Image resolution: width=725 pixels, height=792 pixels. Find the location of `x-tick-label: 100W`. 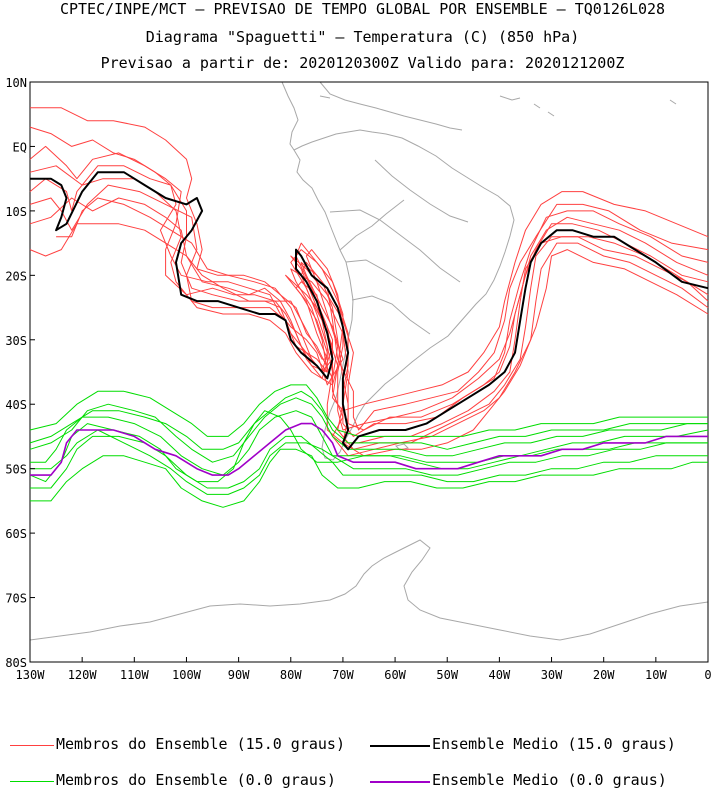

x-tick-label: 100W is located at coordinates (187, 675).